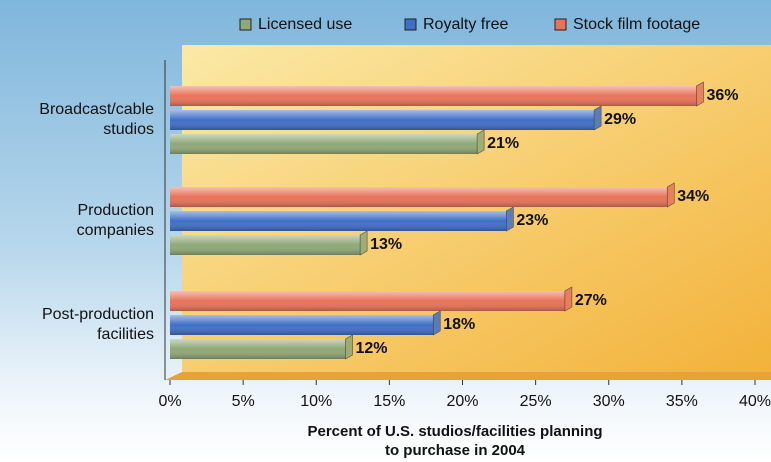 Image resolution: width=771 pixels, height=462 pixels. I want to click on data-label: 21%, so click(503, 143).